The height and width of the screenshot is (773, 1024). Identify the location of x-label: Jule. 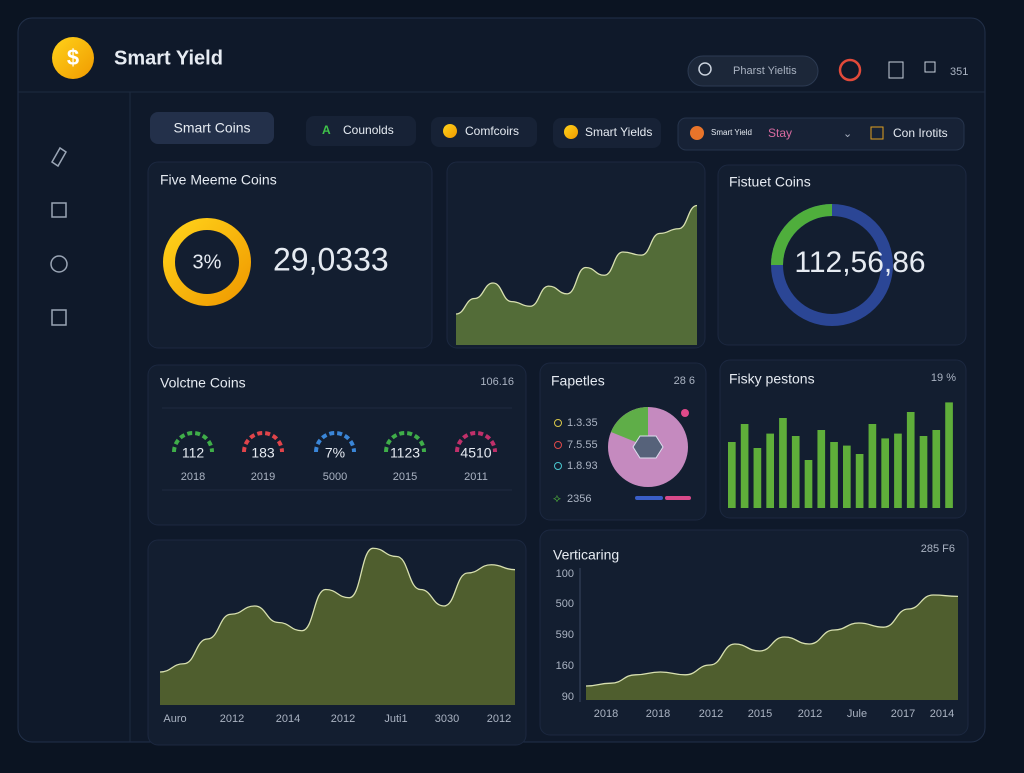
(857, 714).